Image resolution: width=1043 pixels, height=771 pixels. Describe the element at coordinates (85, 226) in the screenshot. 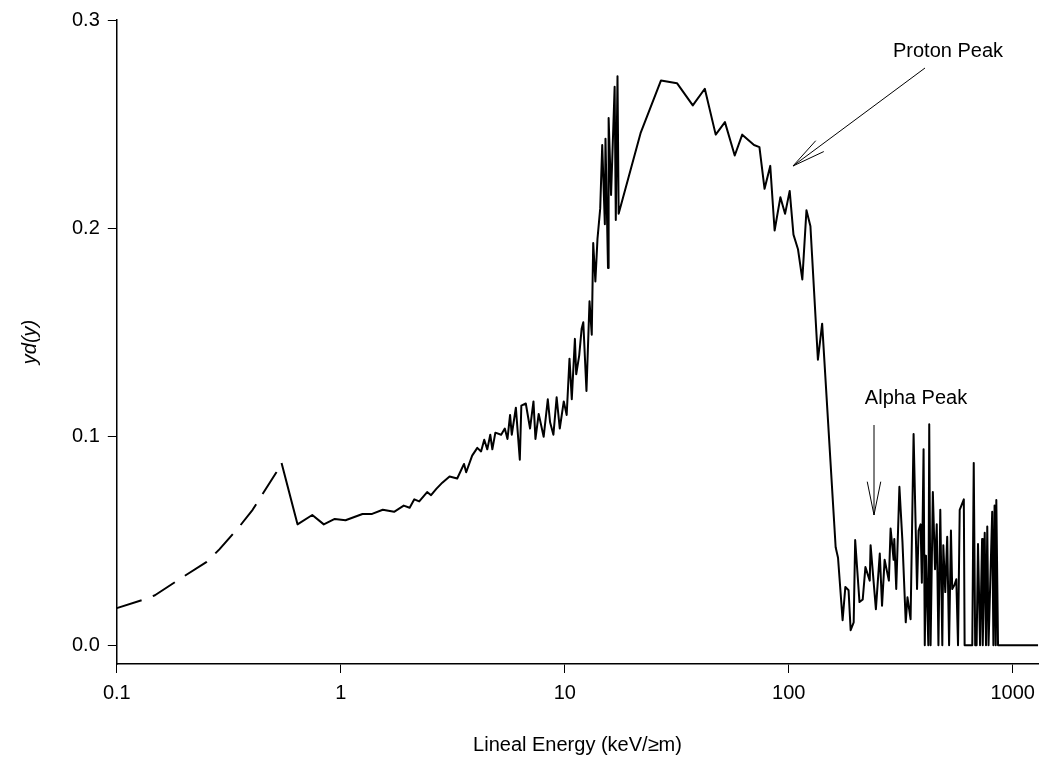

I see `y-tick-label: 0.2` at that location.